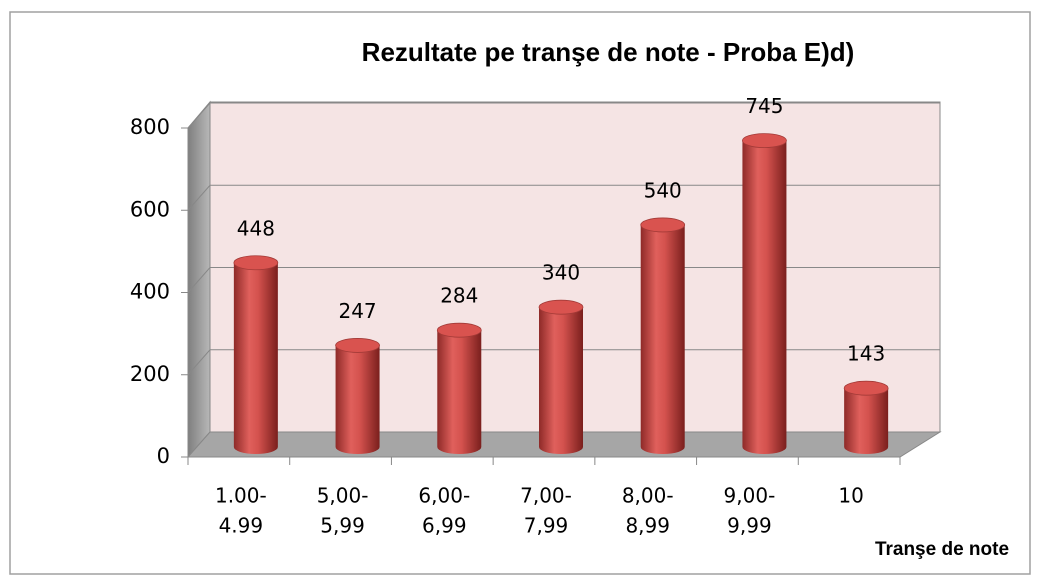 The image size is (1040, 581). Describe the element at coordinates (357, 311) in the screenshot. I see `value-label: 247` at that location.